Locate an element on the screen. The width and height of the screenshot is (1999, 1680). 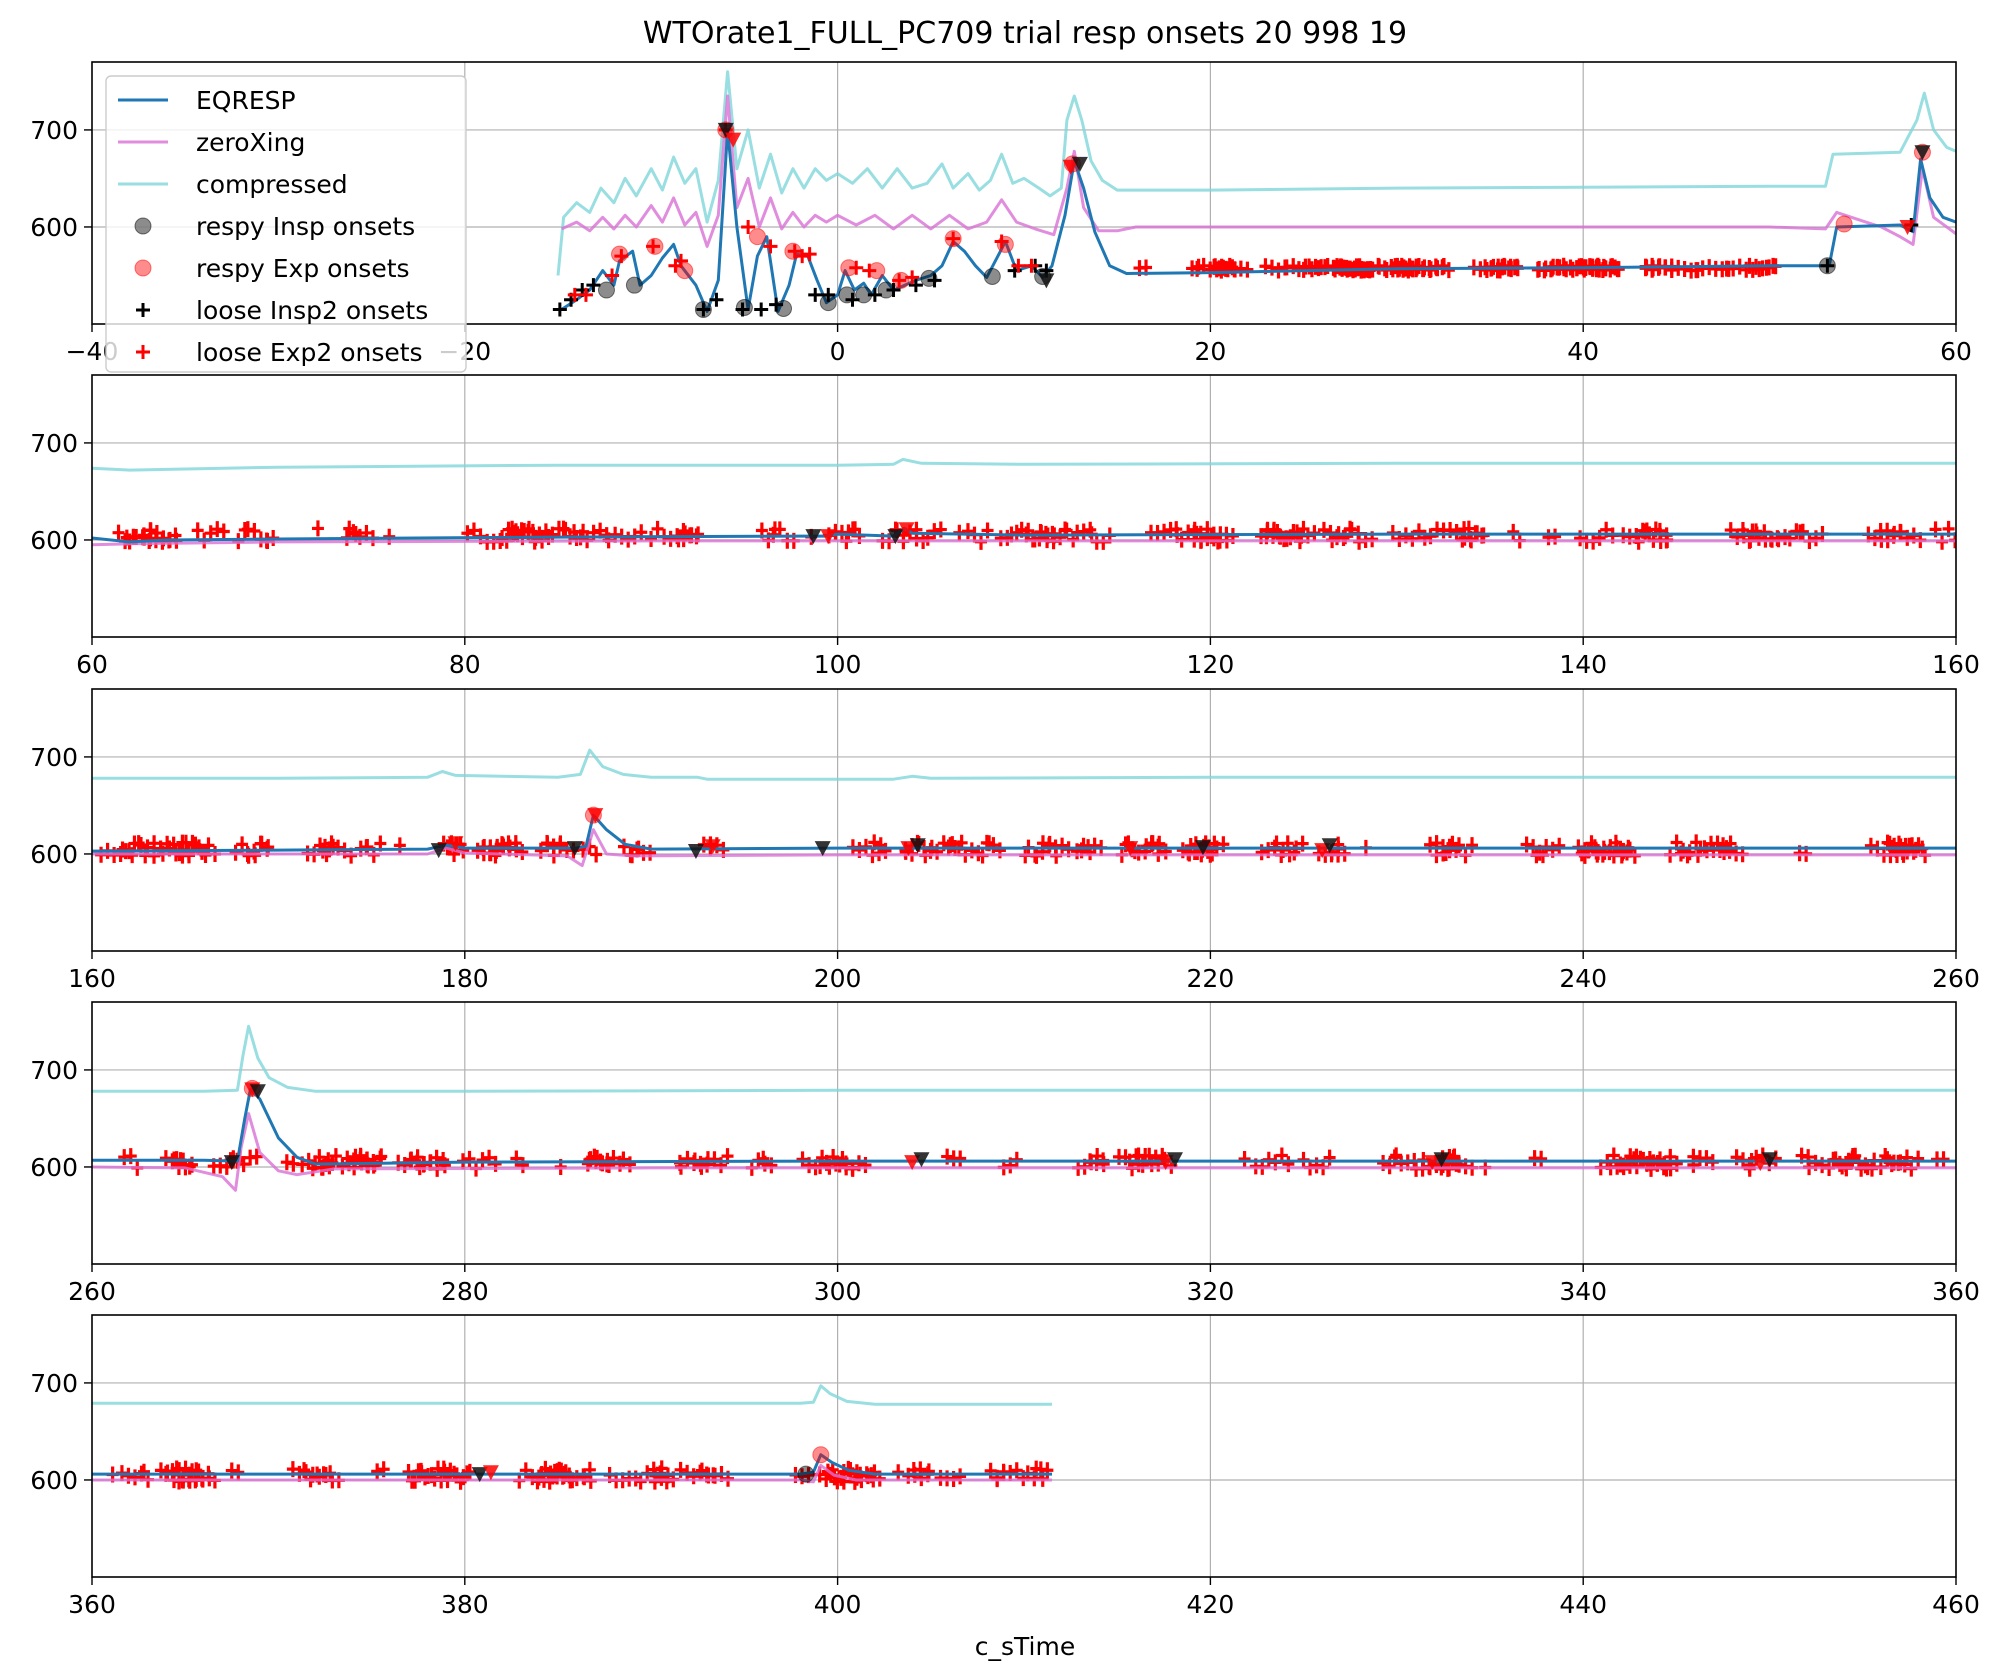
x-tick-label: 360 is located at coordinates (92, 1604).